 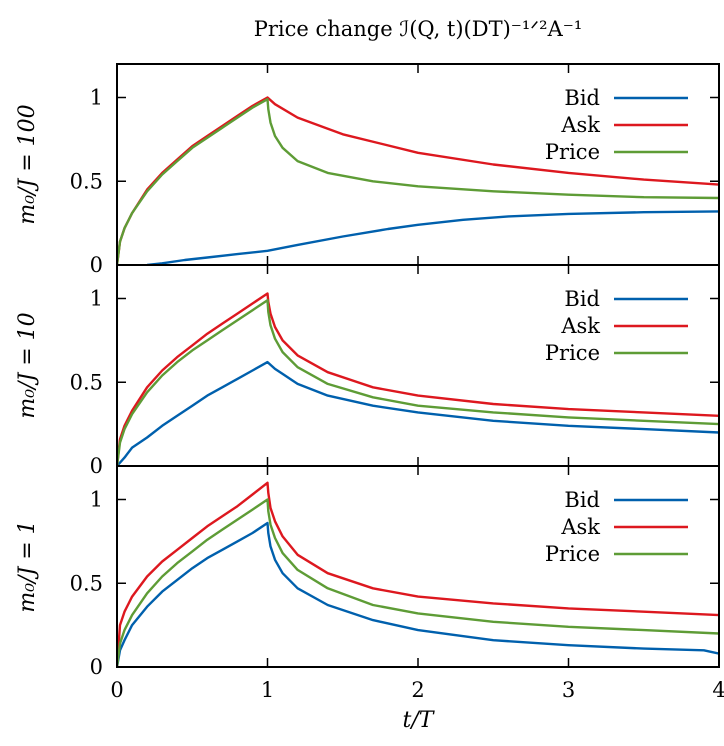 I want to click on x-tick-label: 4, so click(x=718, y=690).